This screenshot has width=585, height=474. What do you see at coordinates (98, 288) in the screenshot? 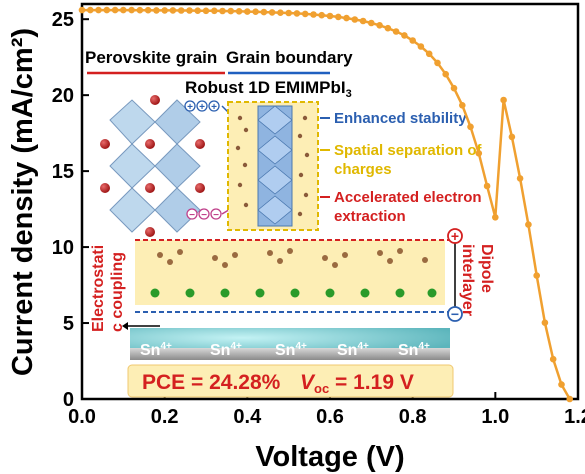
I see `electrostatic-label-1: Electrostati` at bounding box center [98, 288].